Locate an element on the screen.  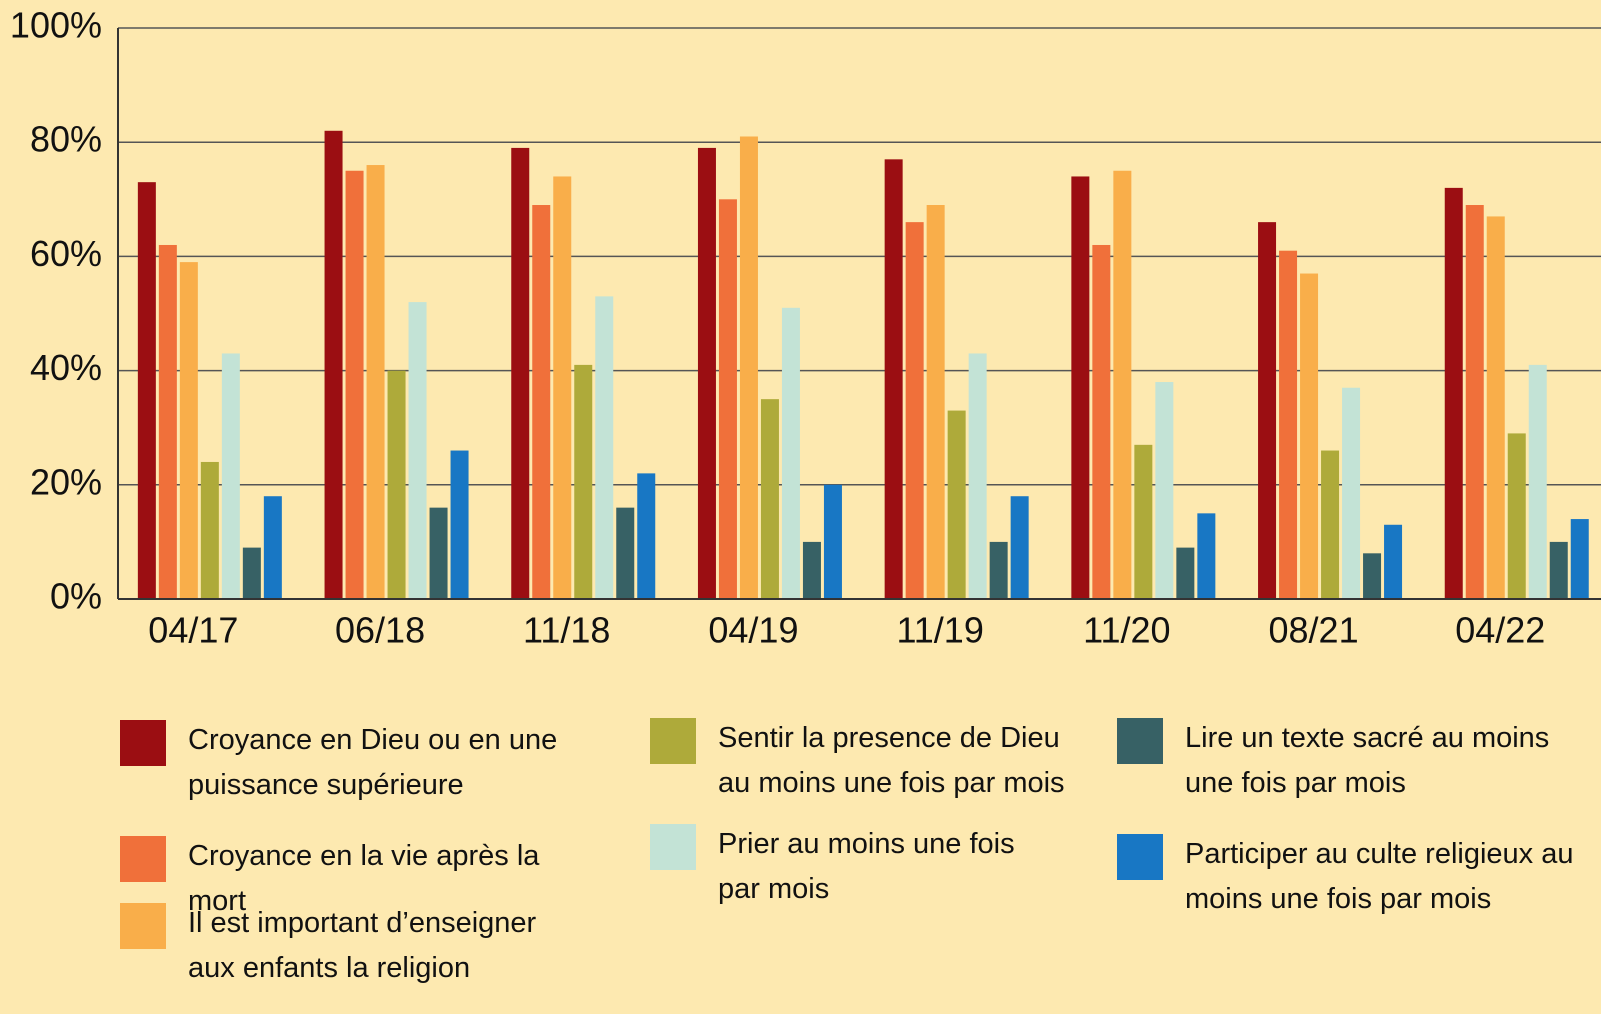
legend-label: Croyance en la vie après la mort is located at coordinates (364, 878).